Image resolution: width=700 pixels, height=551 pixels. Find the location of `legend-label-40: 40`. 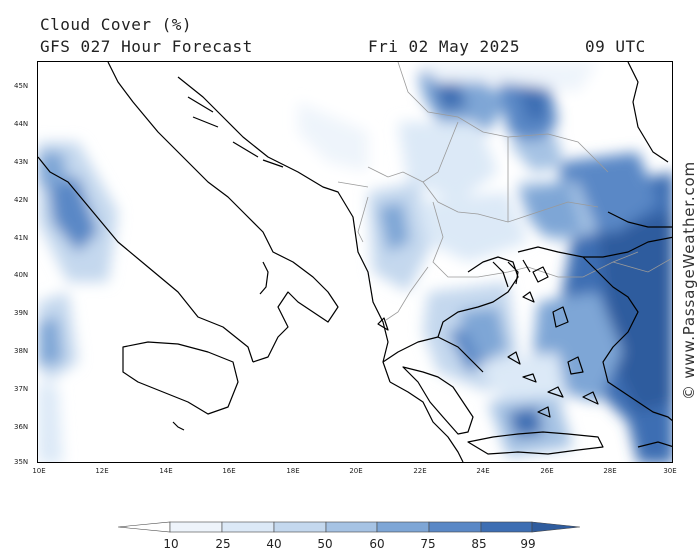

legend-label-40: 40 is located at coordinates (274, 544).